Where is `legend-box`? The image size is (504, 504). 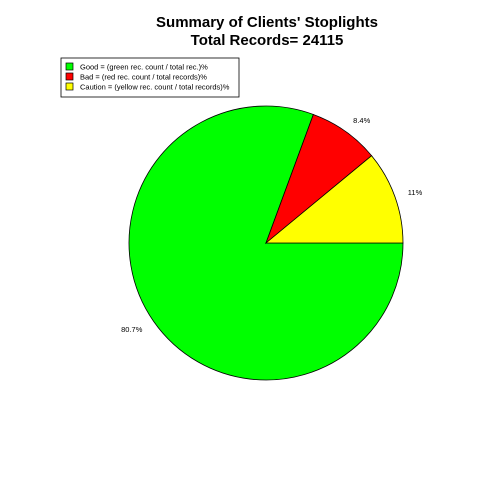 legend-box is located at coordinates (150, 77).